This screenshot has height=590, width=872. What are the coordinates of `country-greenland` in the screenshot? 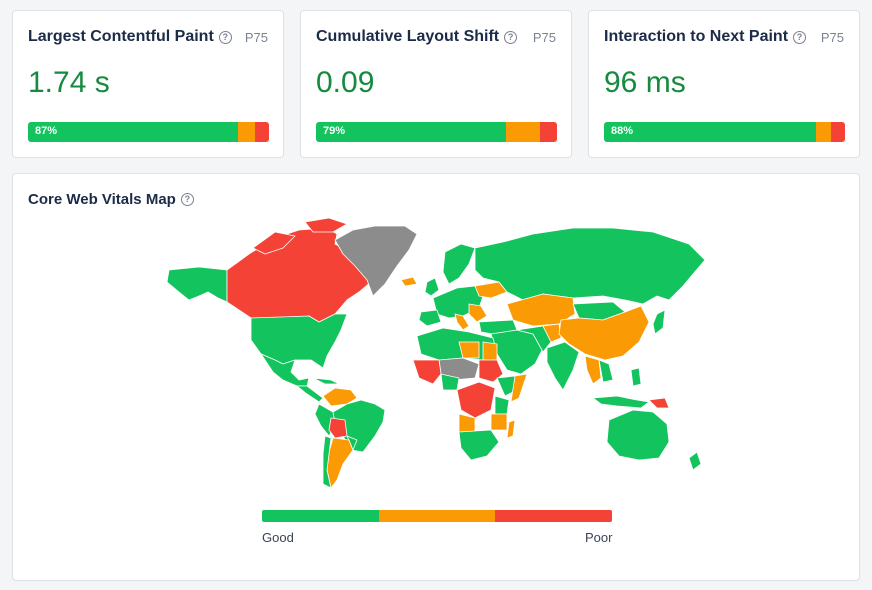 It's located at (376, 261).